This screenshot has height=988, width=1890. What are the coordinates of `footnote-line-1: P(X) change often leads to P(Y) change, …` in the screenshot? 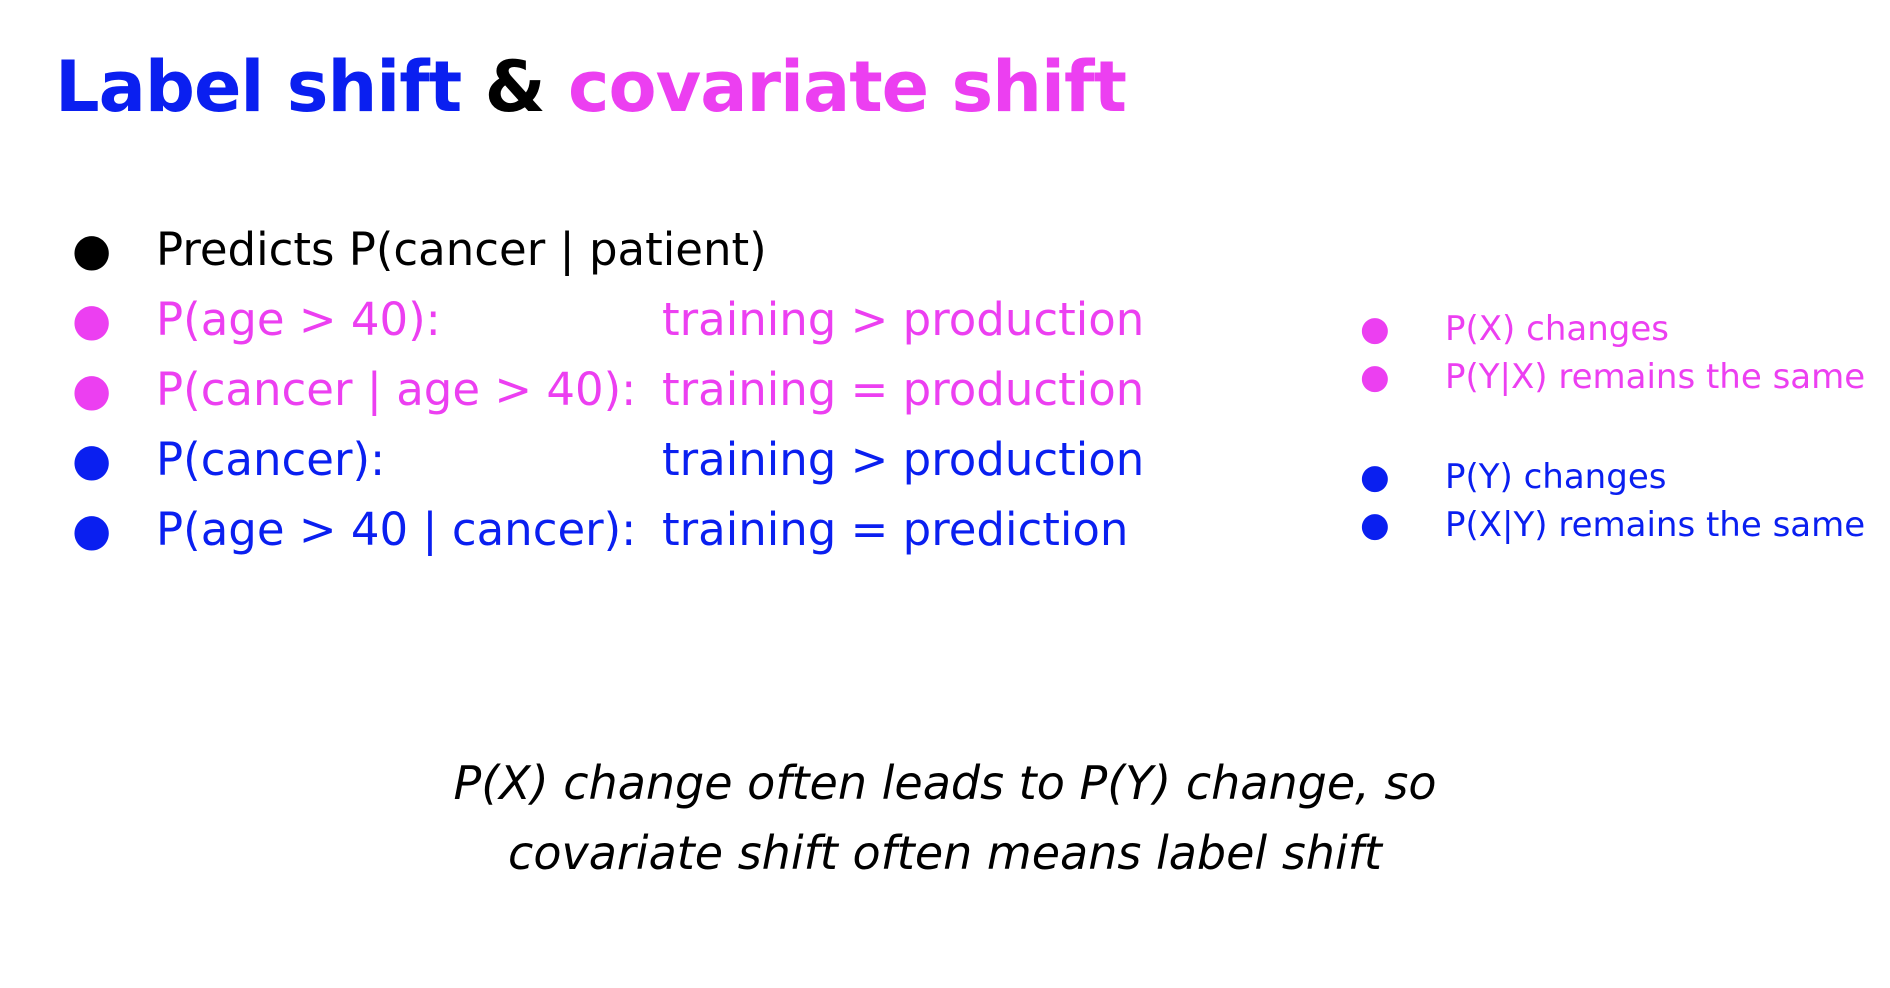 It's located at (945, 783).